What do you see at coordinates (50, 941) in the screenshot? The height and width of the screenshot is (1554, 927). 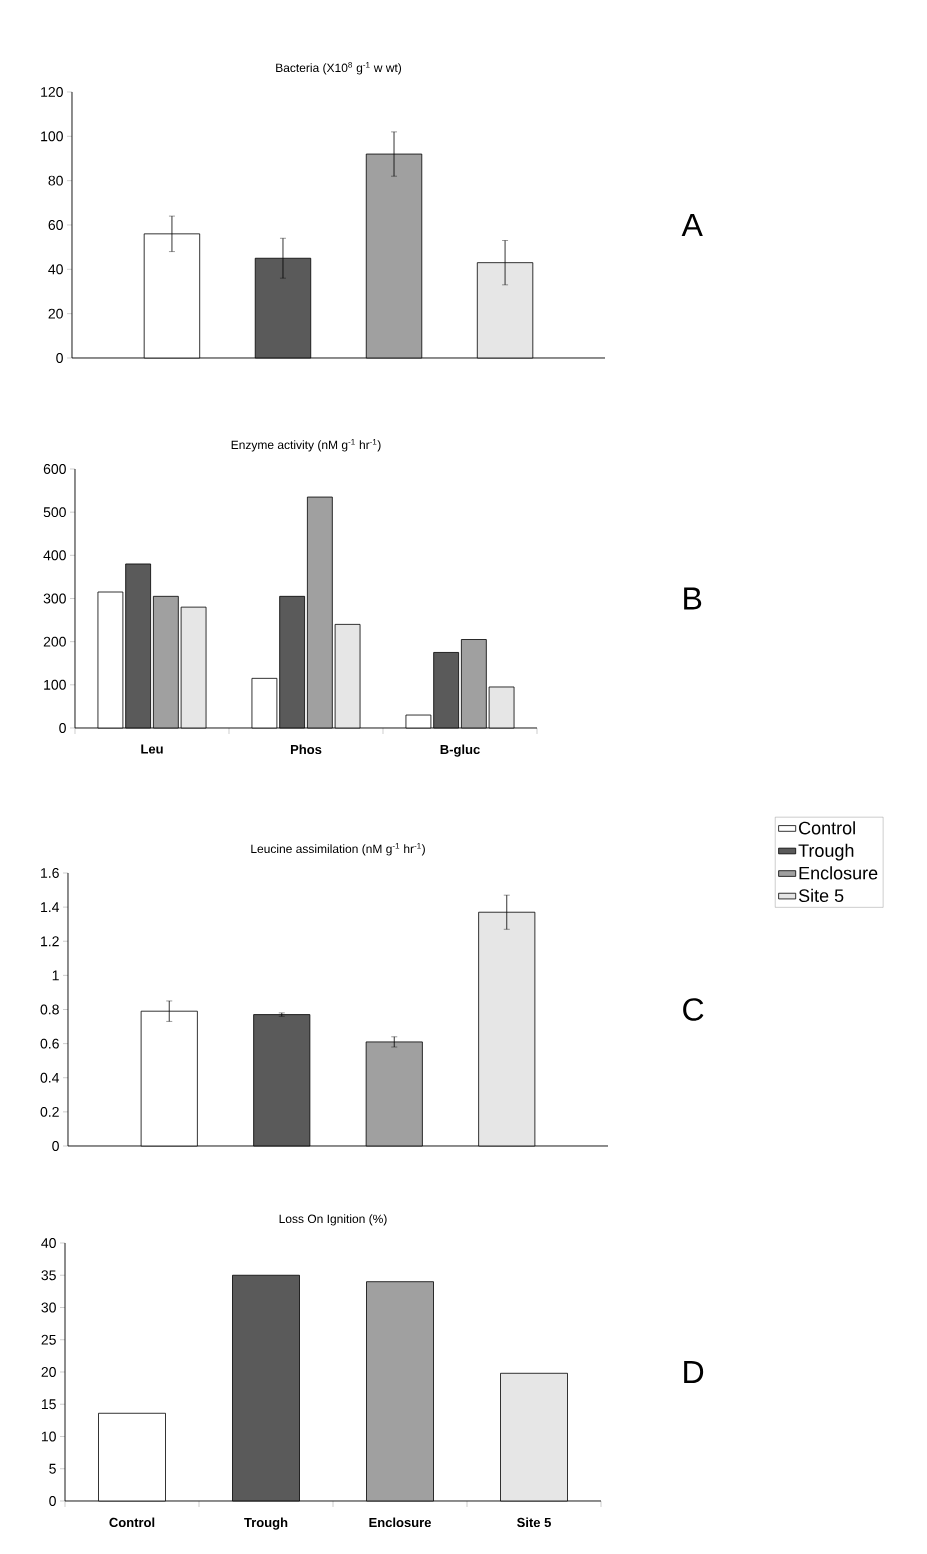 I see `y-tick-label: 1.2` at bounding box center [50, 941].